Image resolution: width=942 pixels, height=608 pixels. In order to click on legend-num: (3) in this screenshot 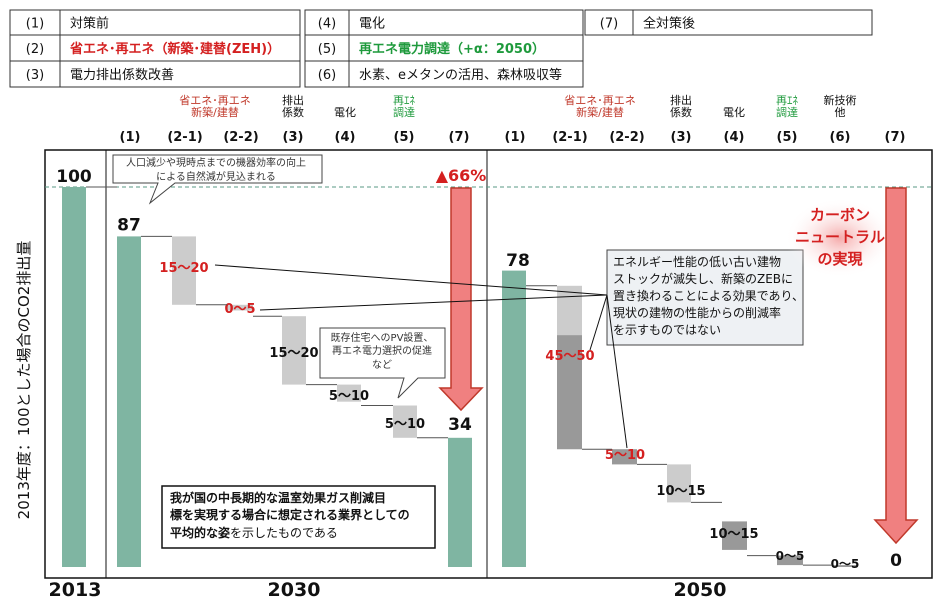, I will do `click(35, 75)`.